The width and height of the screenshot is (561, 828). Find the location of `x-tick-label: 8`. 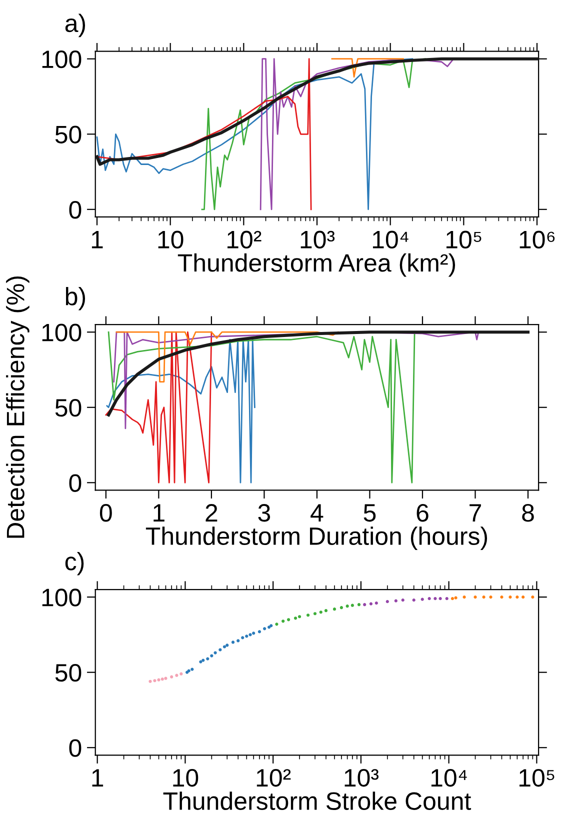

x-tick-label: 8 is located at coordinates (528, 513).